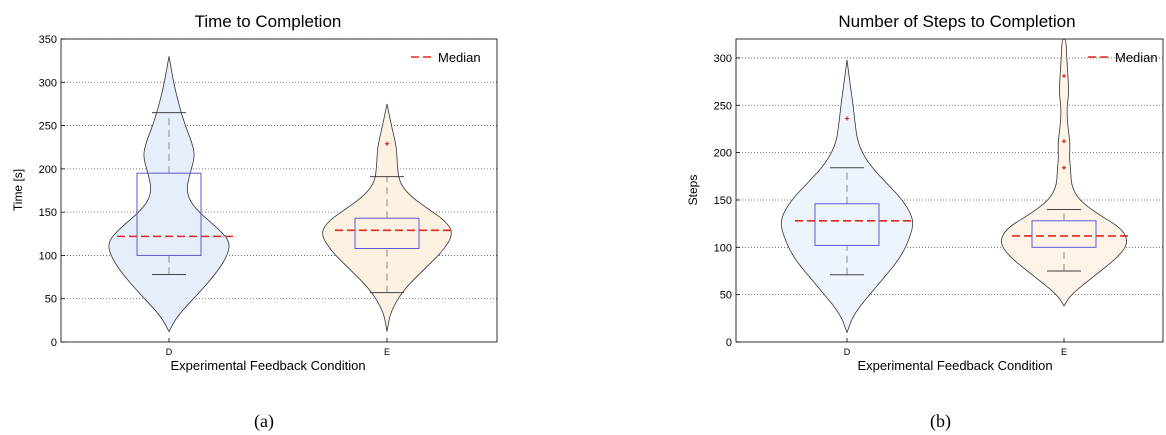 The width and height of the screenshot is (1166, 435). I want to click on chart-b-violin-D, so click(847, 196).